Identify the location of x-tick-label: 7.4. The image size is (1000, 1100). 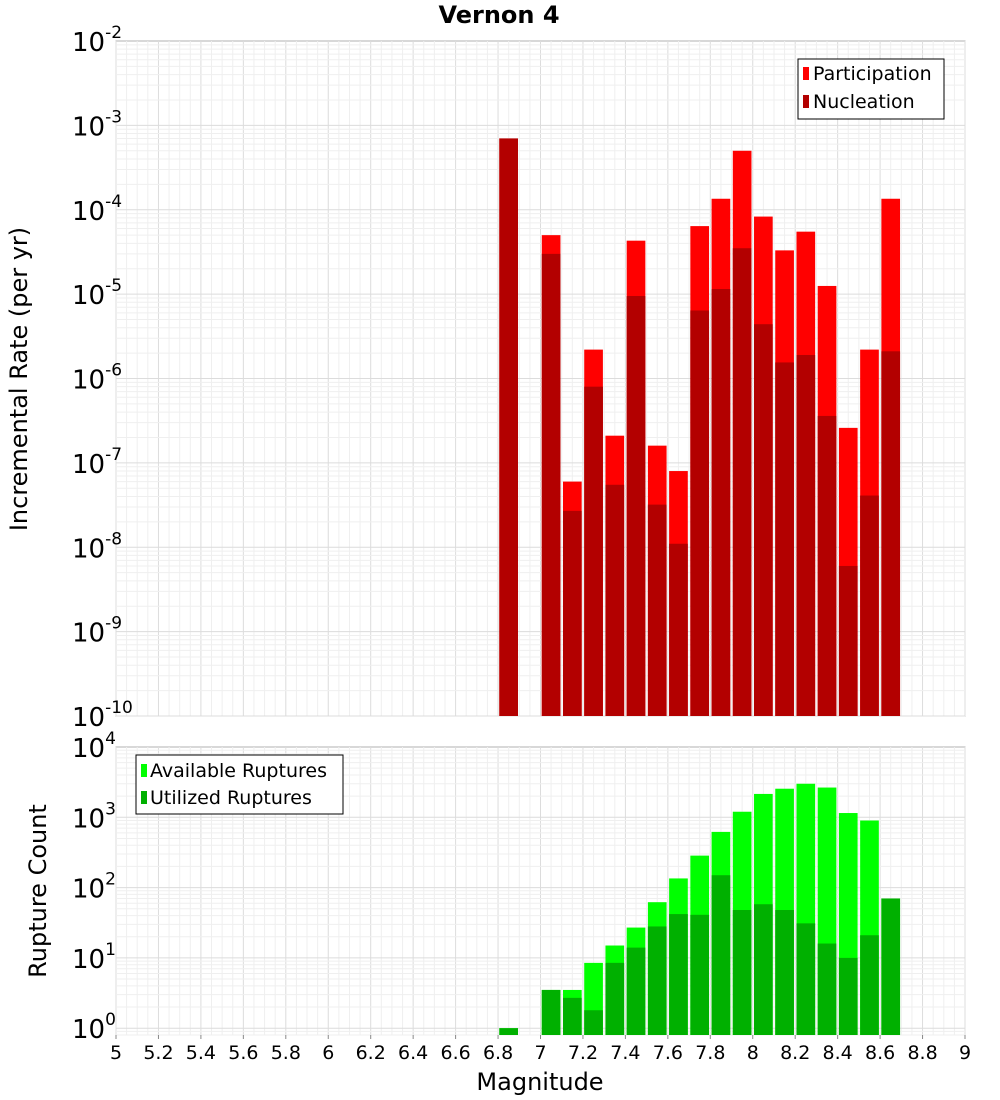
(625, 1053).